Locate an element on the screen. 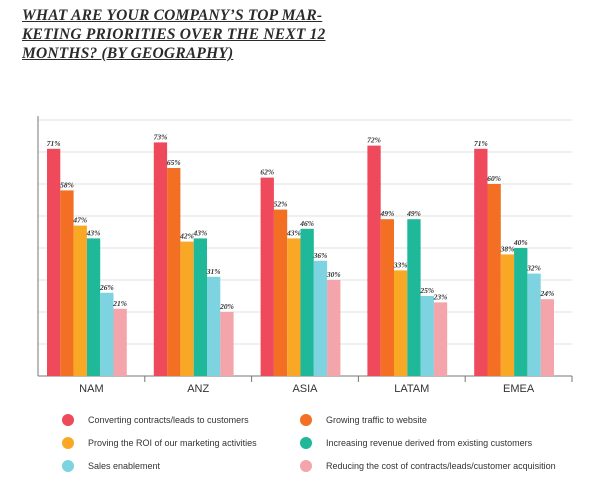 Image resolution: width=600 pixels, height=490 pixels. title-line-2: KETING PRIORITIES OVER THE NEXT 12 is located at coordinates (174, 34).